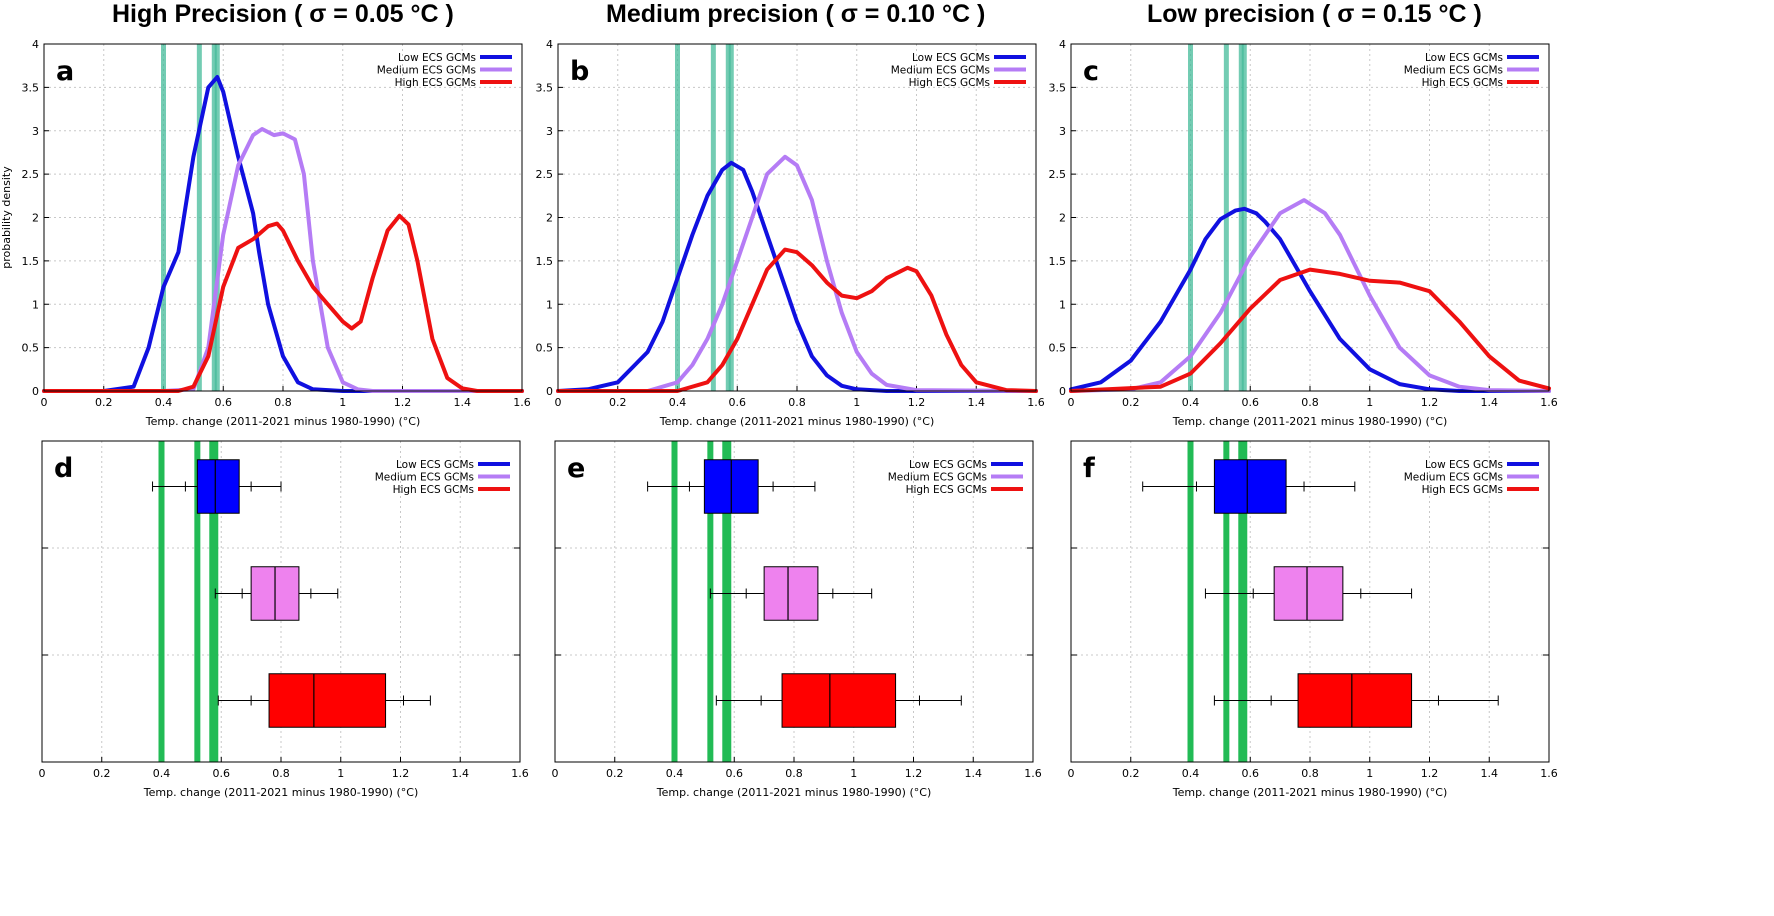 The height and width of the screenshot is (916, 1774). Describe the element at coordinates (6, 217) in the screenshot. I see `y-axis-label: probability density` at that location.